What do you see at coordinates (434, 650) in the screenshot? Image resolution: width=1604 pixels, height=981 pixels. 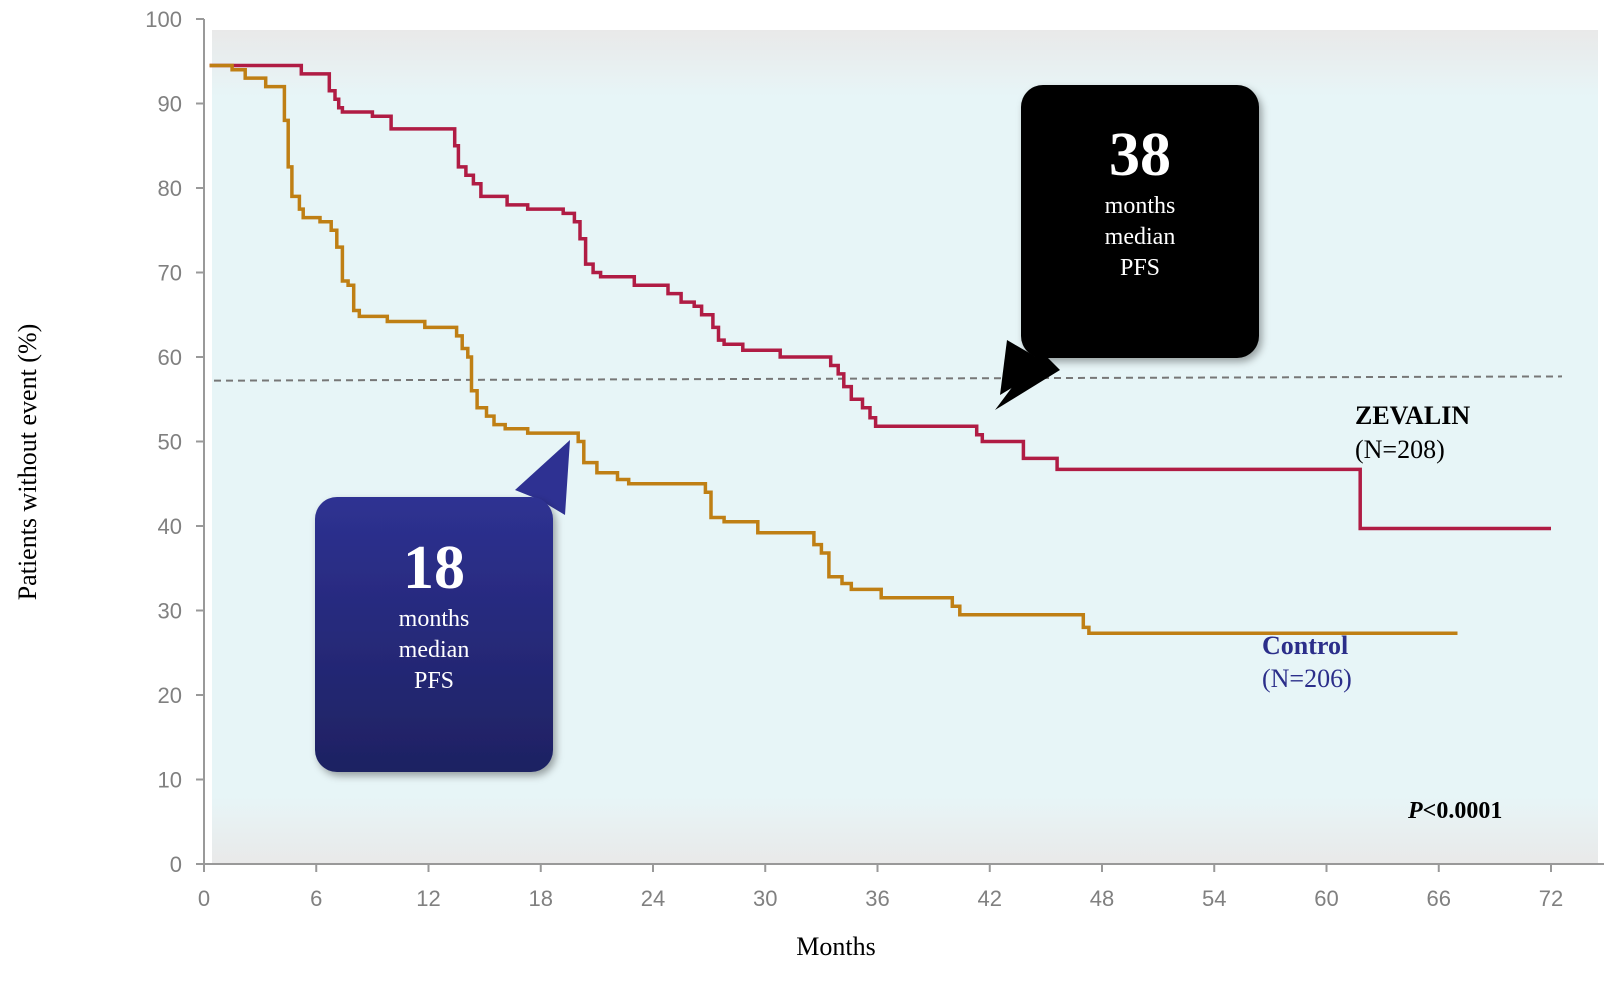 I see `callout-control-line2: median` at bounding box center [434, 650].